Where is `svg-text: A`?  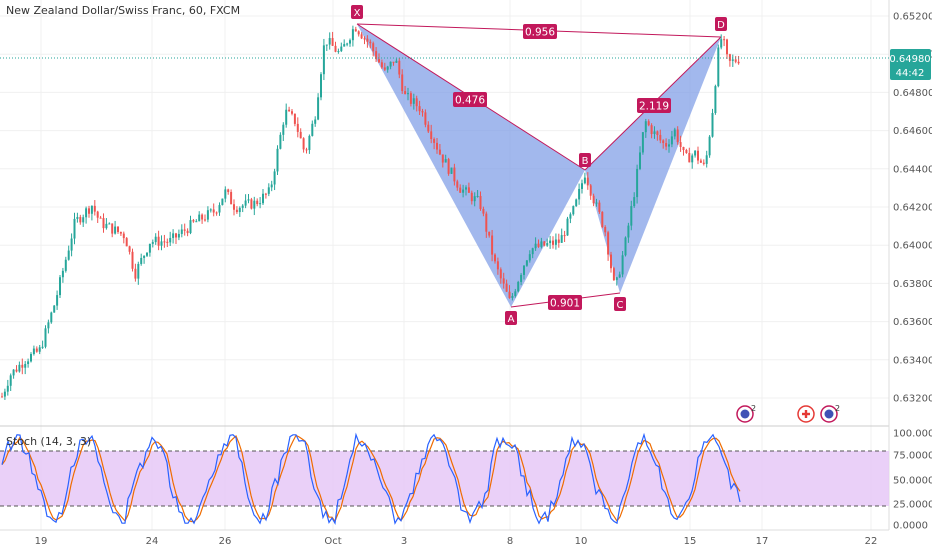 svg-text: A is located at coordinates (511, 319).